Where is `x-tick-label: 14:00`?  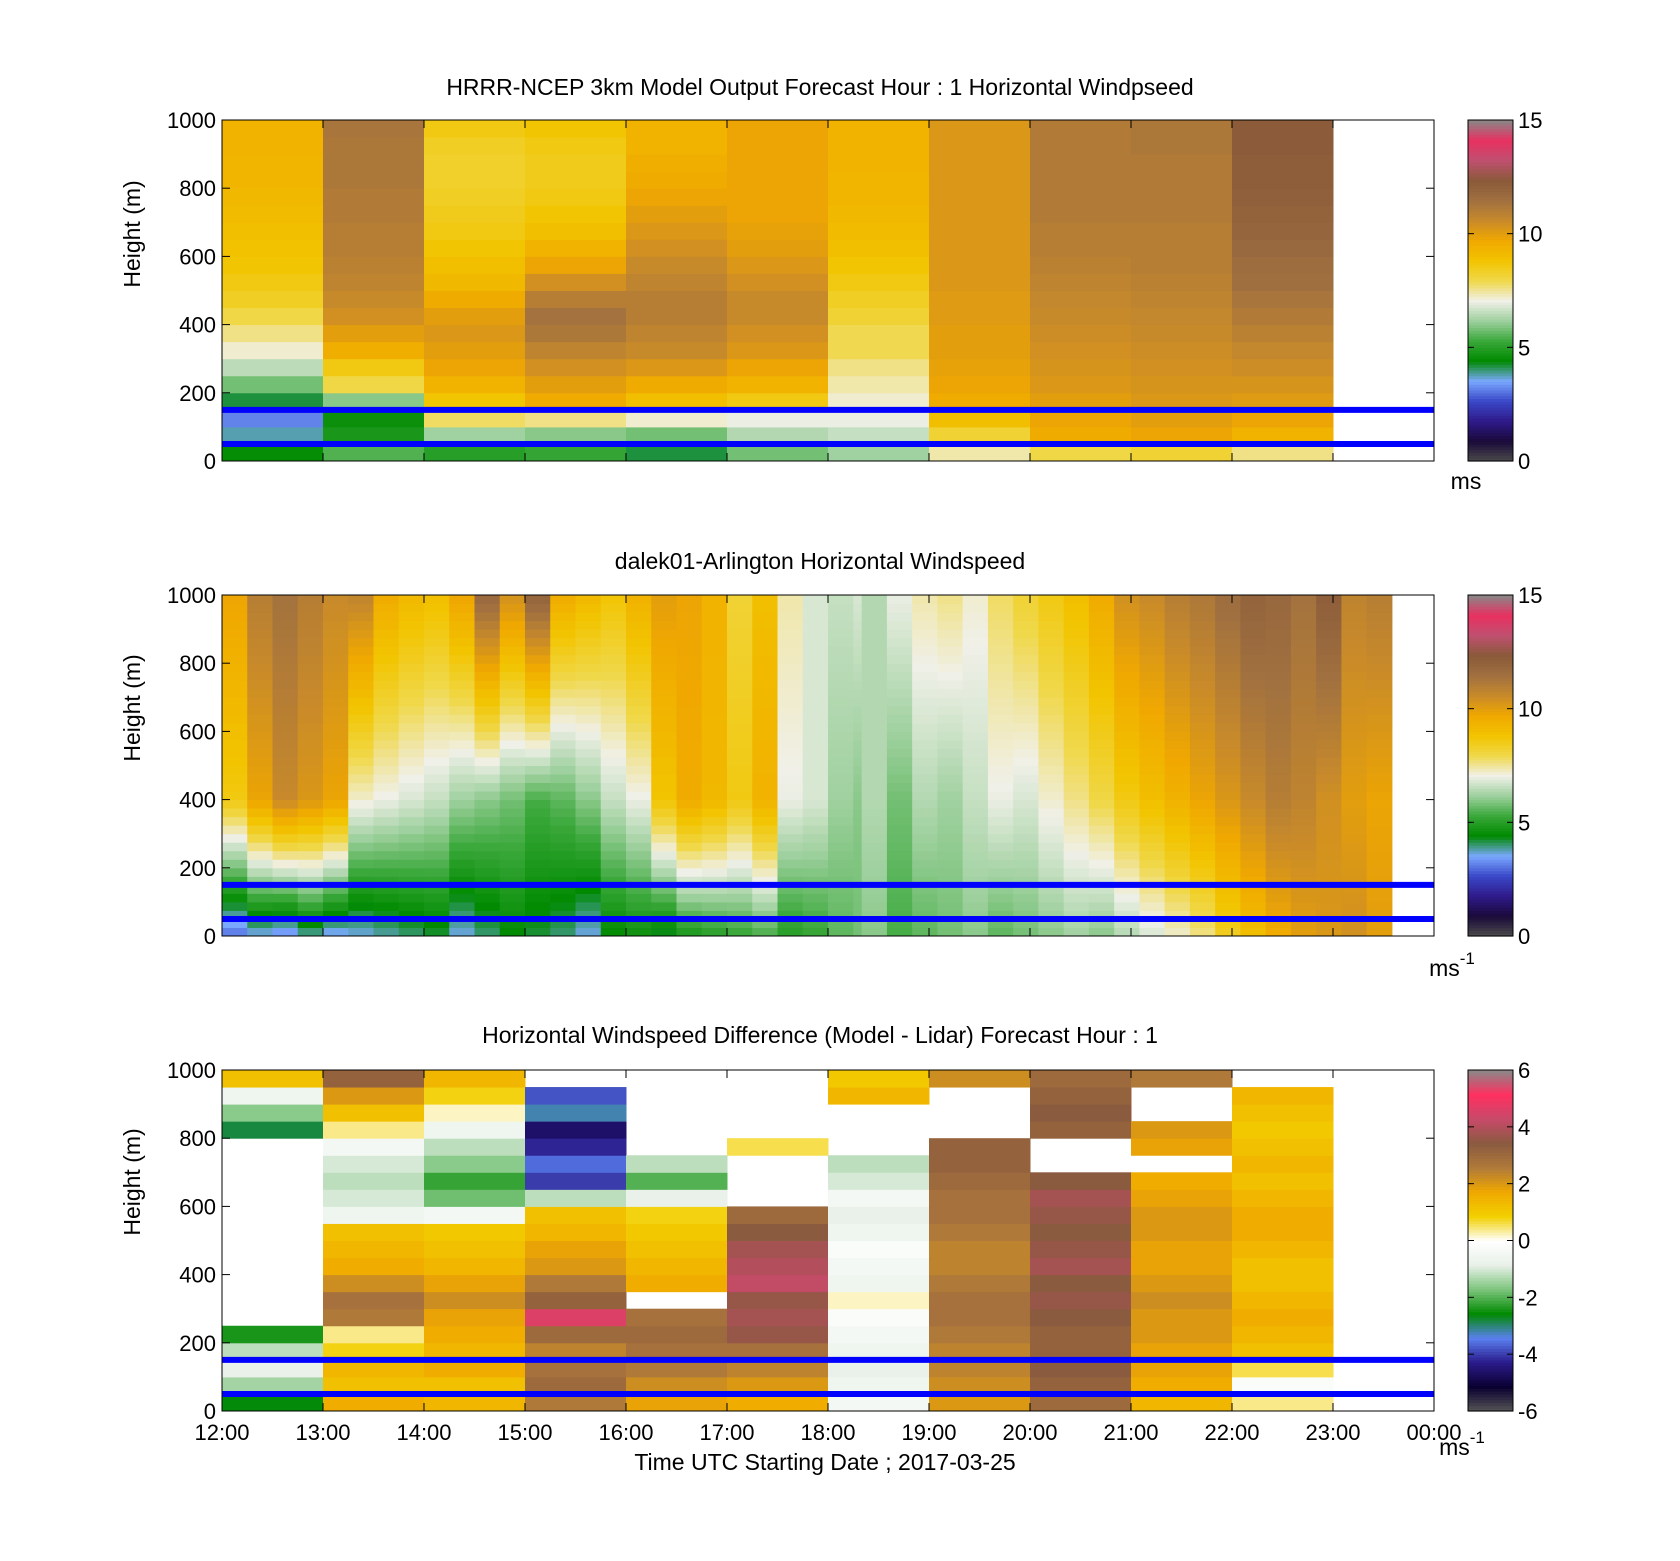 x-tick-label: 14:00 is located at coordinates (423, 1432).